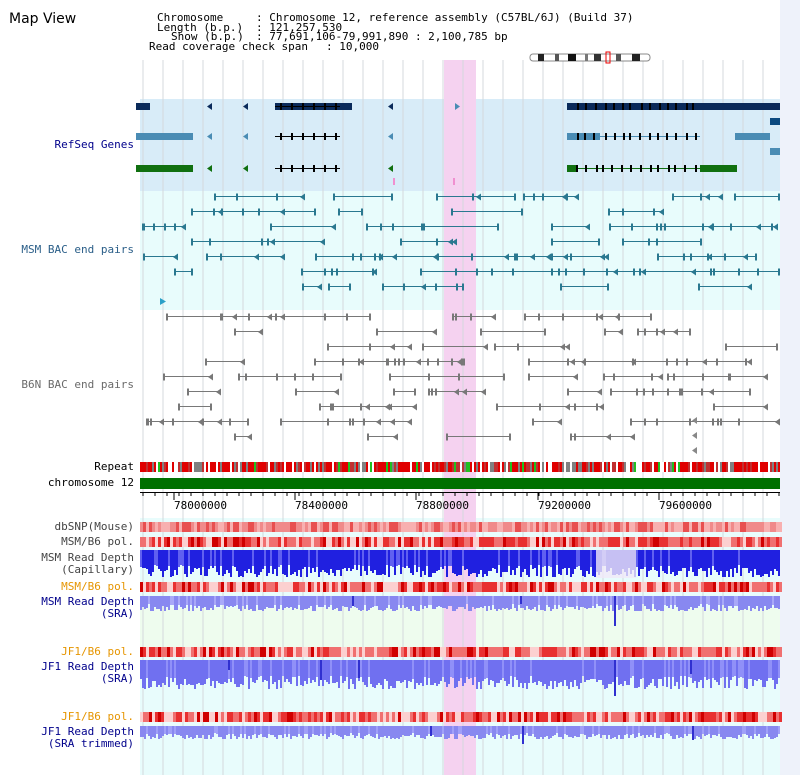 This screenshot has width=800, height=775. Describe the element at coordinates (790, 387) in the screenshot. I see `right-margin` at that location.